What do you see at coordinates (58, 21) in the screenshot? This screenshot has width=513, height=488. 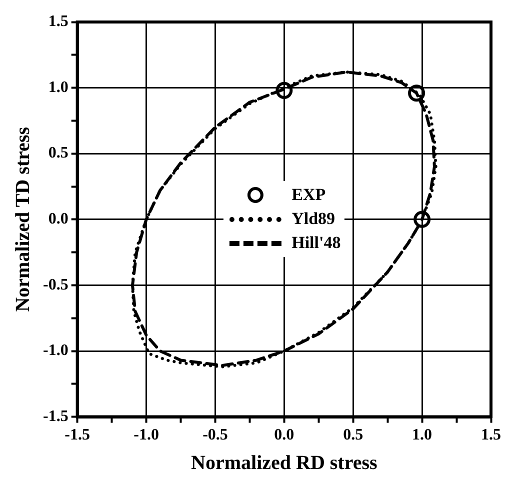 I see `y-tick-label: 1.5` at bounding box center [58, 21].